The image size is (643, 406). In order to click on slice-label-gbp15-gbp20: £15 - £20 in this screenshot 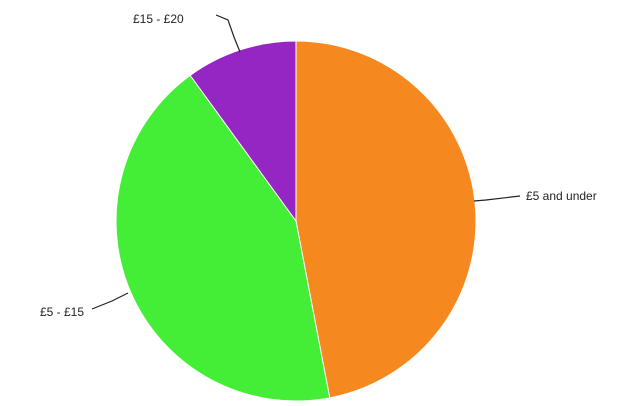, I will do `click(158, 19)`.